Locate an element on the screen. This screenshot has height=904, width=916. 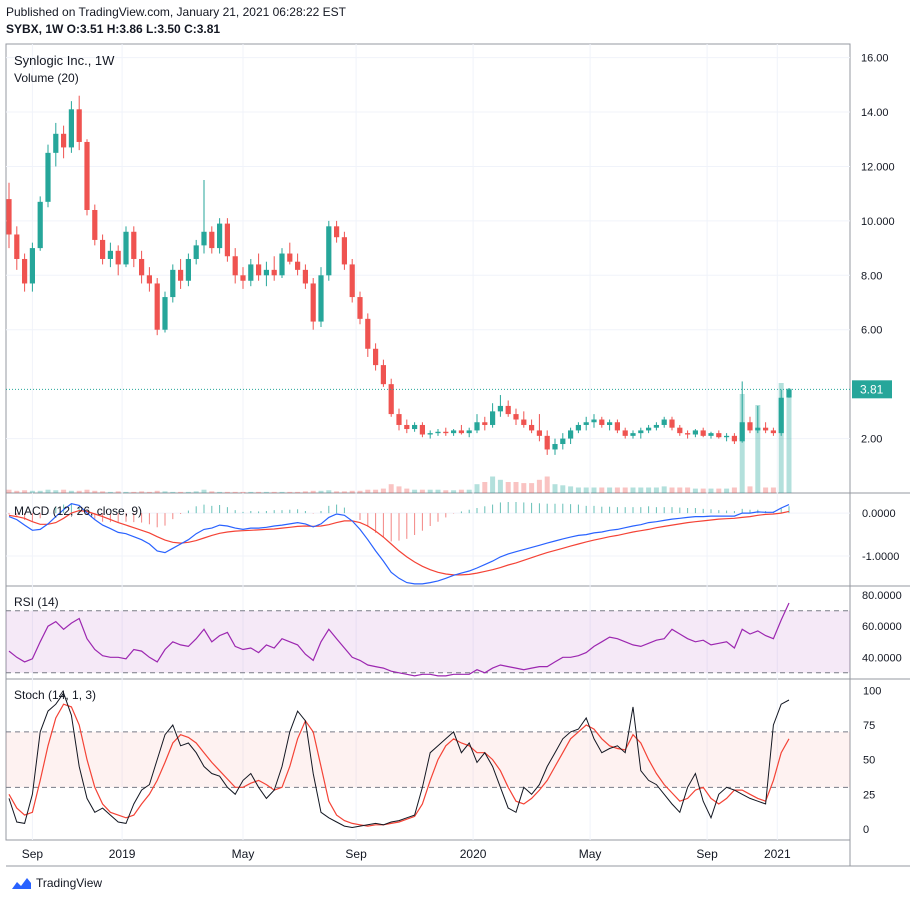
tradingview-brand: TradingView is located at coordinates (69, 883).